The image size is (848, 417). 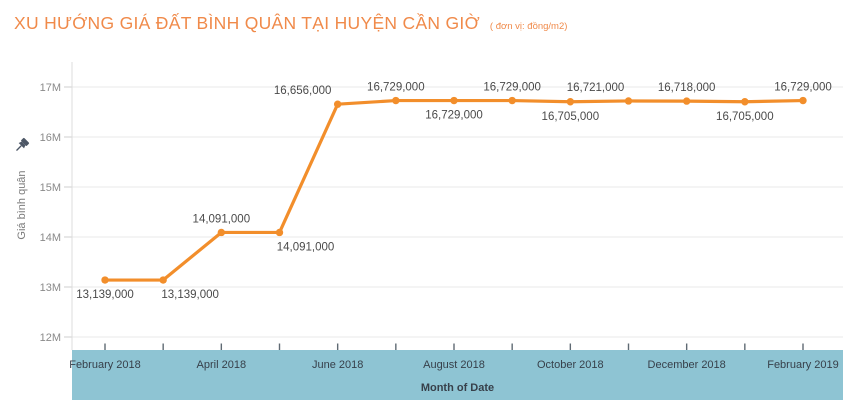 What do you see at coordinates (457, 388) in the screenshot?
I see `x-axis-title: Month of Date` at bounding box center [457, 388].